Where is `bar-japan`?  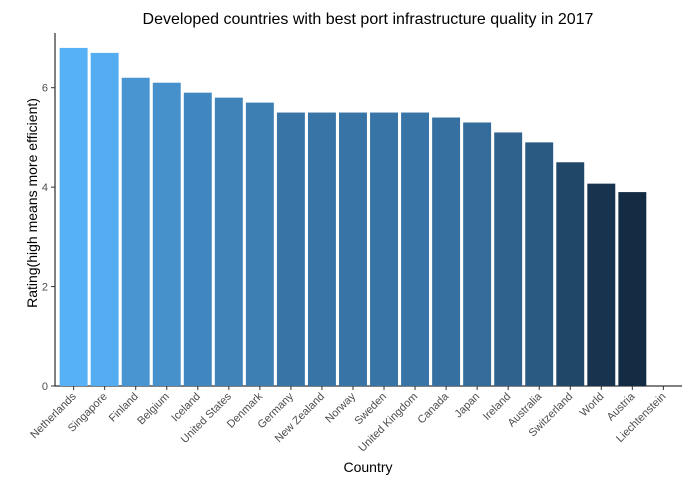 bar-japan is located at coordinates (477, 254).